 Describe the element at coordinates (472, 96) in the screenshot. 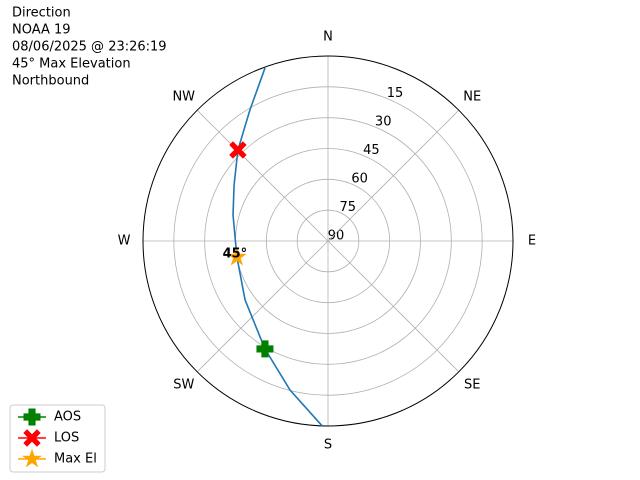

I see `theta-tick-label: NE` at that location.